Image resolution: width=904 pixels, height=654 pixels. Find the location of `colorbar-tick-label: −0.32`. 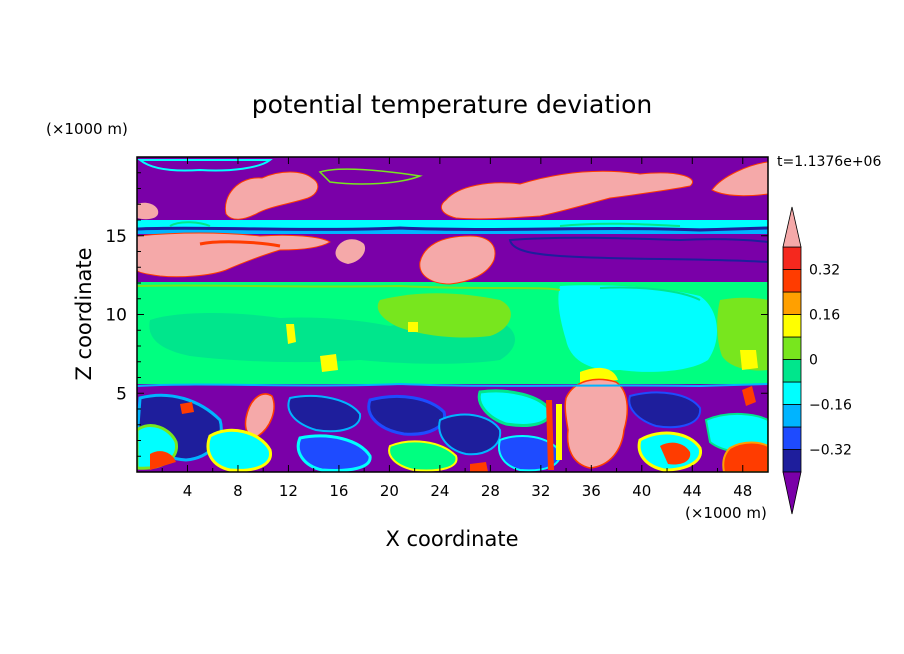

colorbar-tick-label: −0.32 is located at coordinates (830, 451).